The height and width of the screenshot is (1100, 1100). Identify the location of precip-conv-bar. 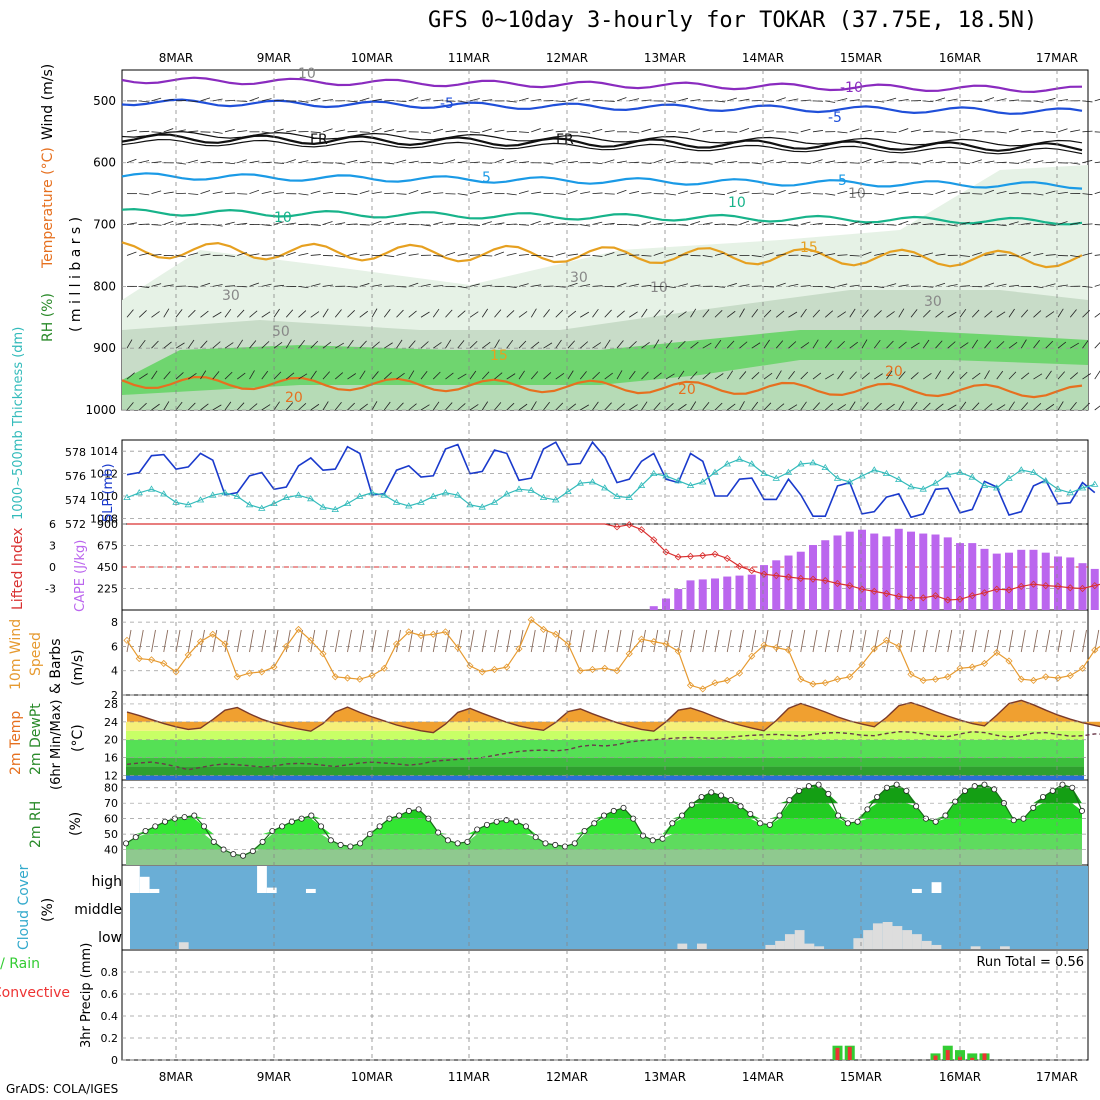
(837, 1053).